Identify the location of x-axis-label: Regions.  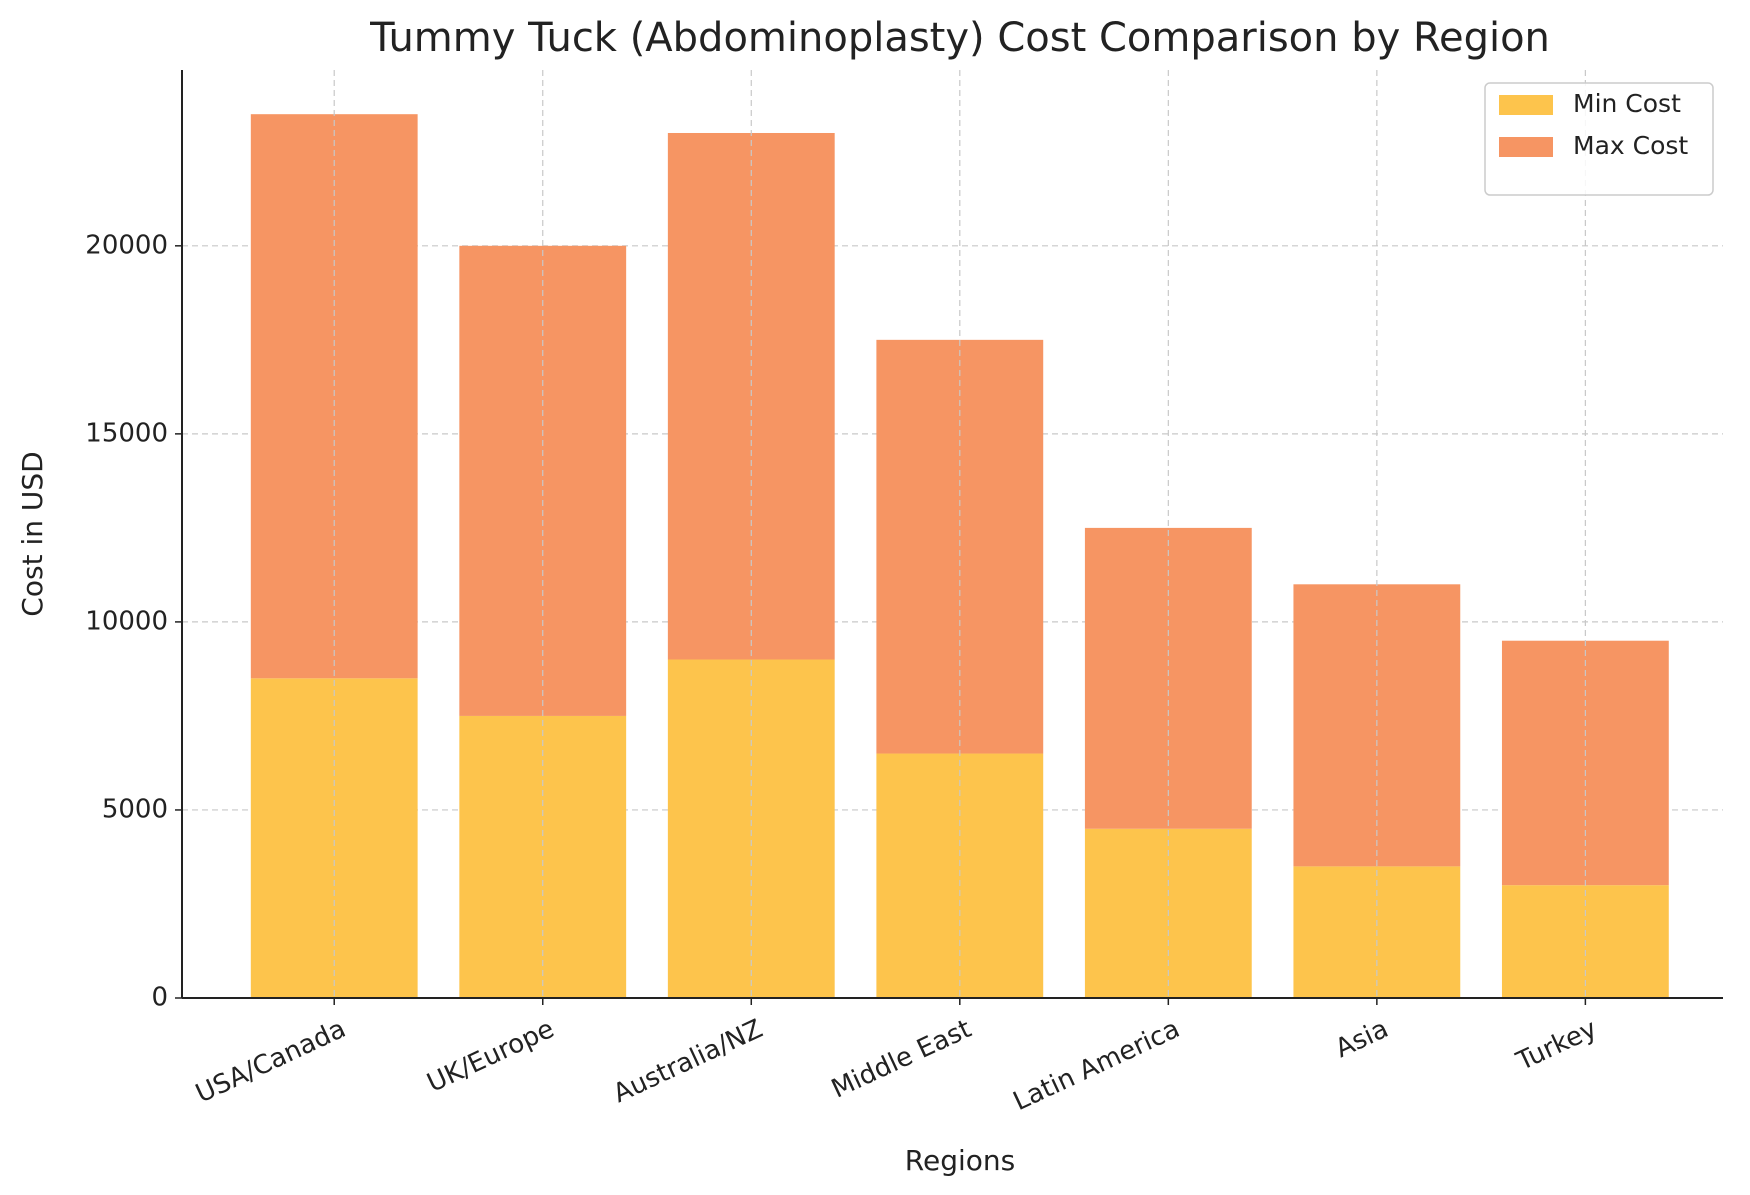
(960, 1160).